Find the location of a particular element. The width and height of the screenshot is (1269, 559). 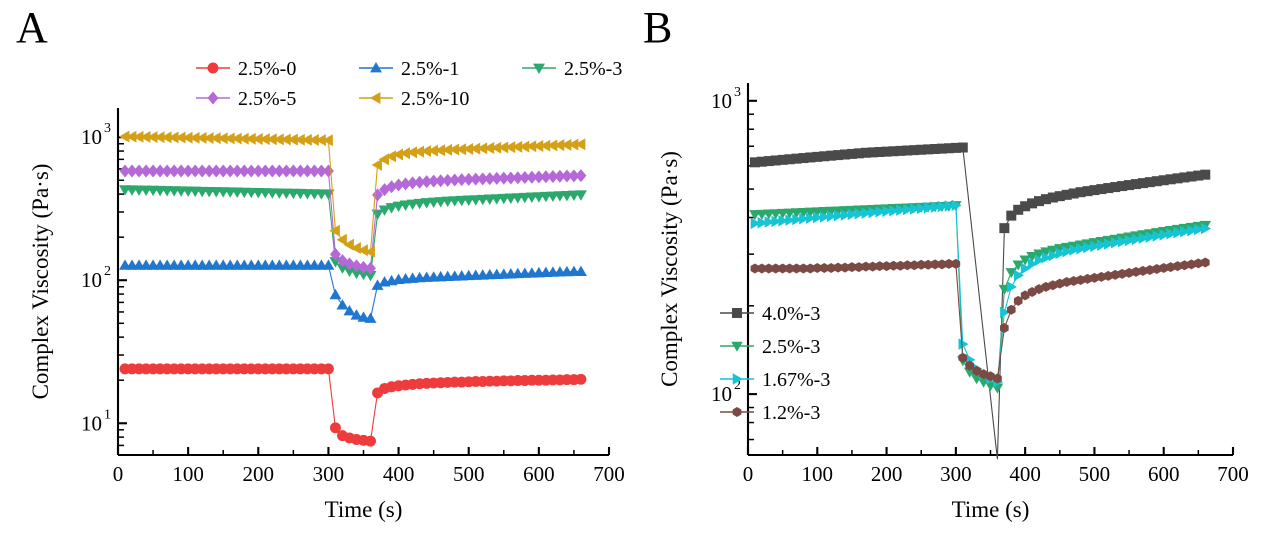

series-2.5%-10 is located at coordinates (352, 194).